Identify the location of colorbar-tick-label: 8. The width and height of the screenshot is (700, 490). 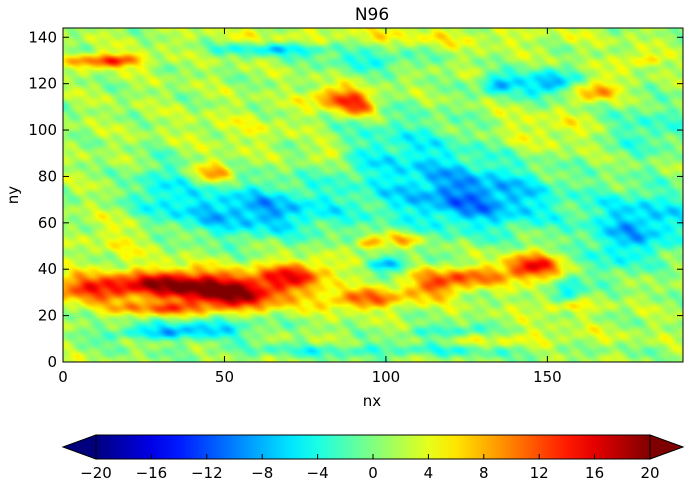
(484, 473).